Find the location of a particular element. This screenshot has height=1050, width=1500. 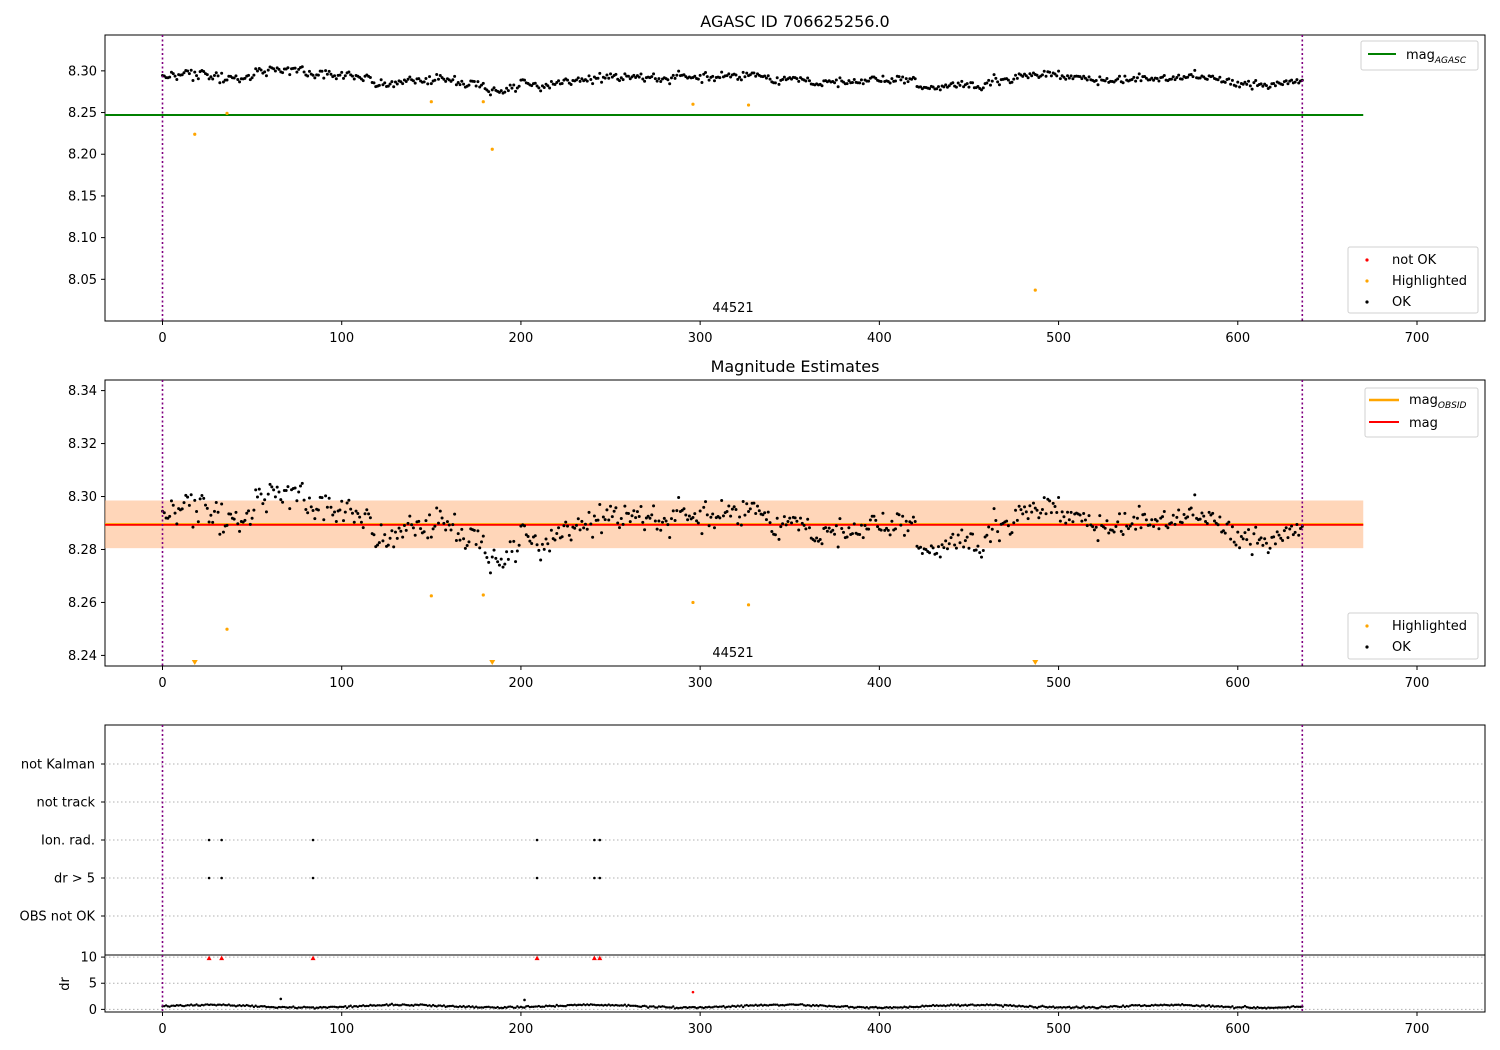

legend-swatch-ok is located at coordinates (1367, 647).